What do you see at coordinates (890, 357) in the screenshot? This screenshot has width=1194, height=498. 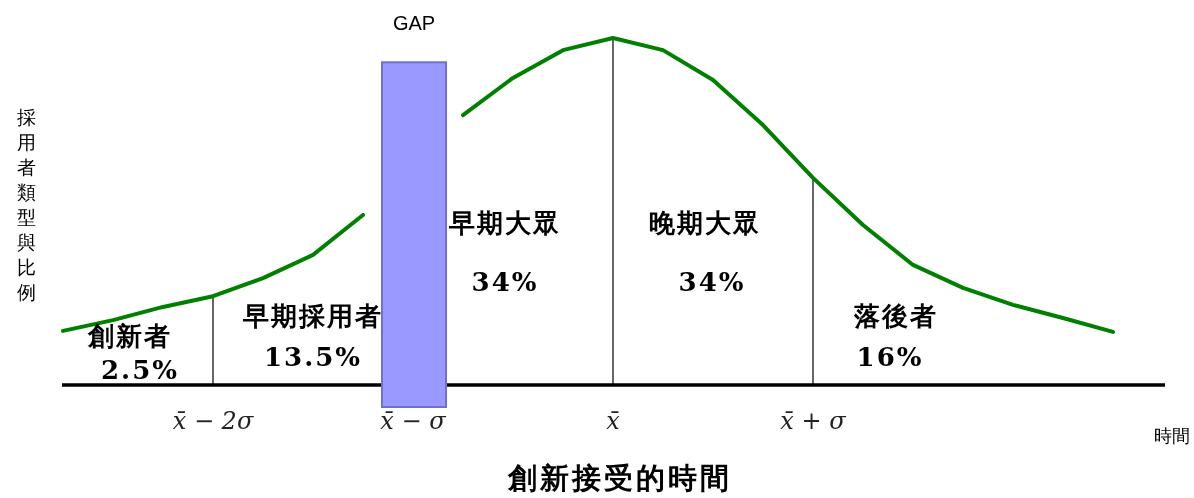 I see `annotation: 16%` at bounding box center [890, 357].